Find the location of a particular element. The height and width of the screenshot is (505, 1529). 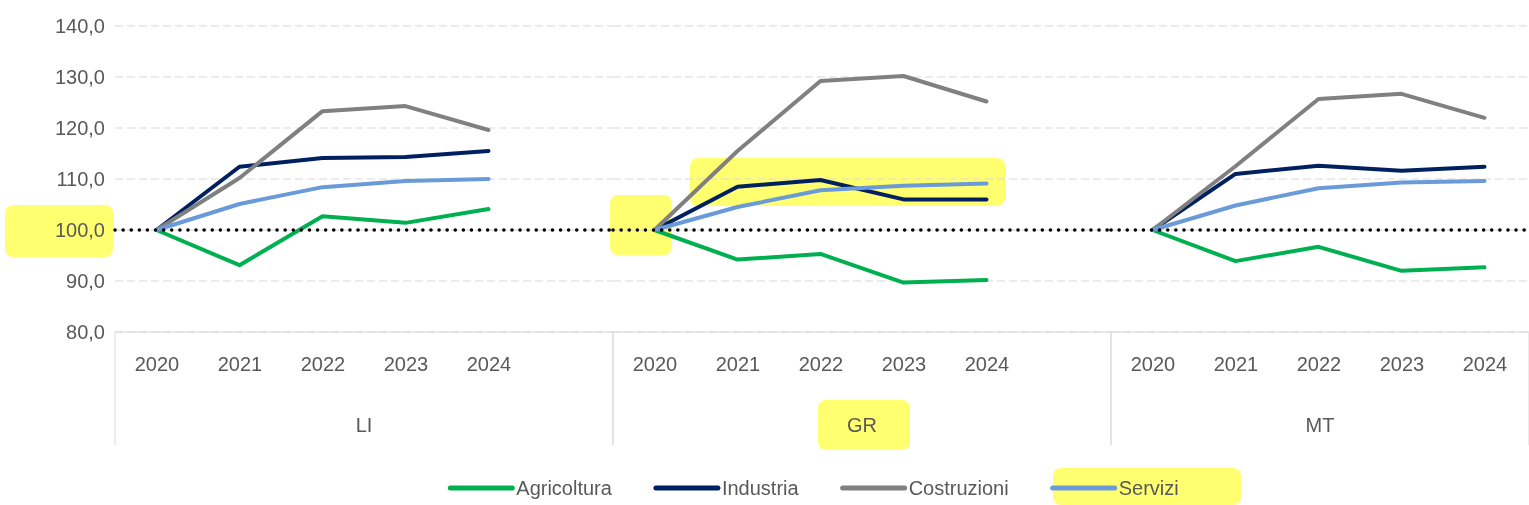

y-tick-label: 140,0 is located at coordinates (79, 25).